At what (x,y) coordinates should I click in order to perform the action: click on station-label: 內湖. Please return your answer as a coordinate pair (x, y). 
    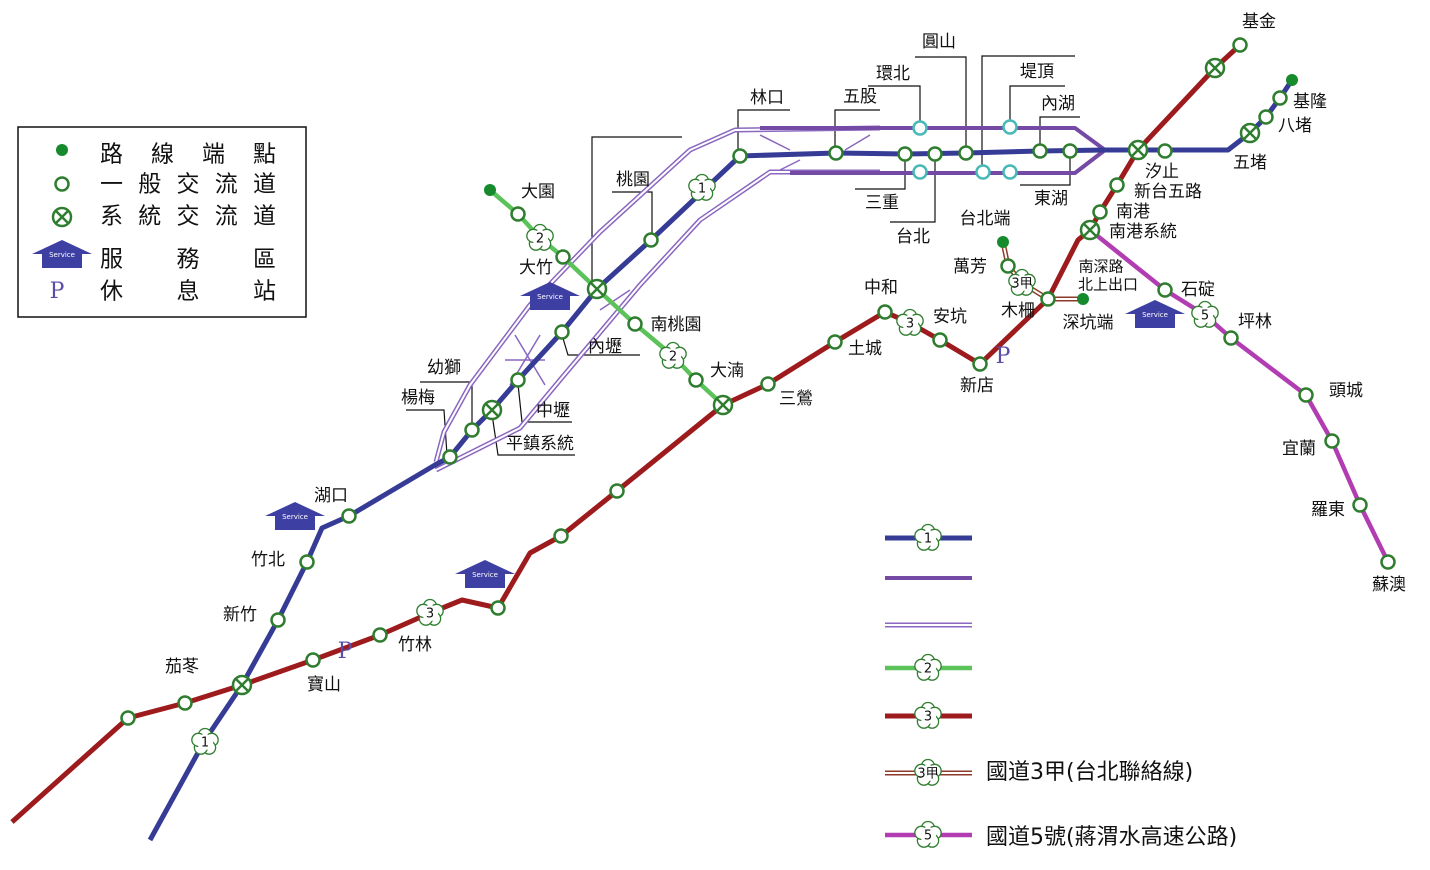
    Looking at the image, I should click on (1058, 104).